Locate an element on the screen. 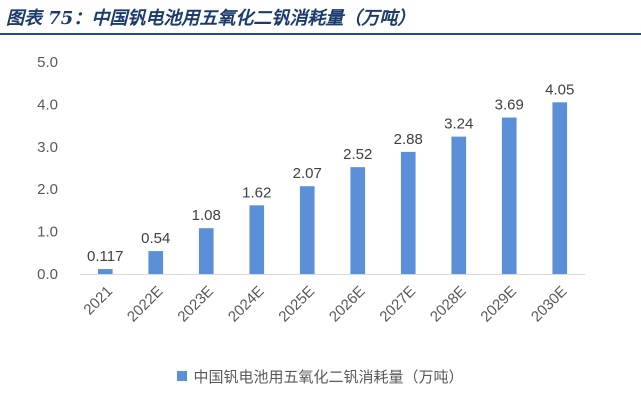  legend: 中国钒电池用五氧化二钒消耗量（万吨） is located at coordinates (320, 376).